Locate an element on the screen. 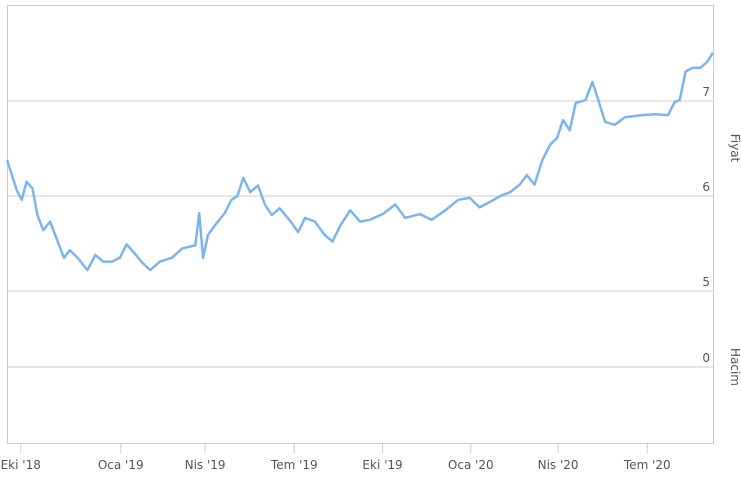  x-tick-label: Eki '19 is located at coordinates (382, 465).